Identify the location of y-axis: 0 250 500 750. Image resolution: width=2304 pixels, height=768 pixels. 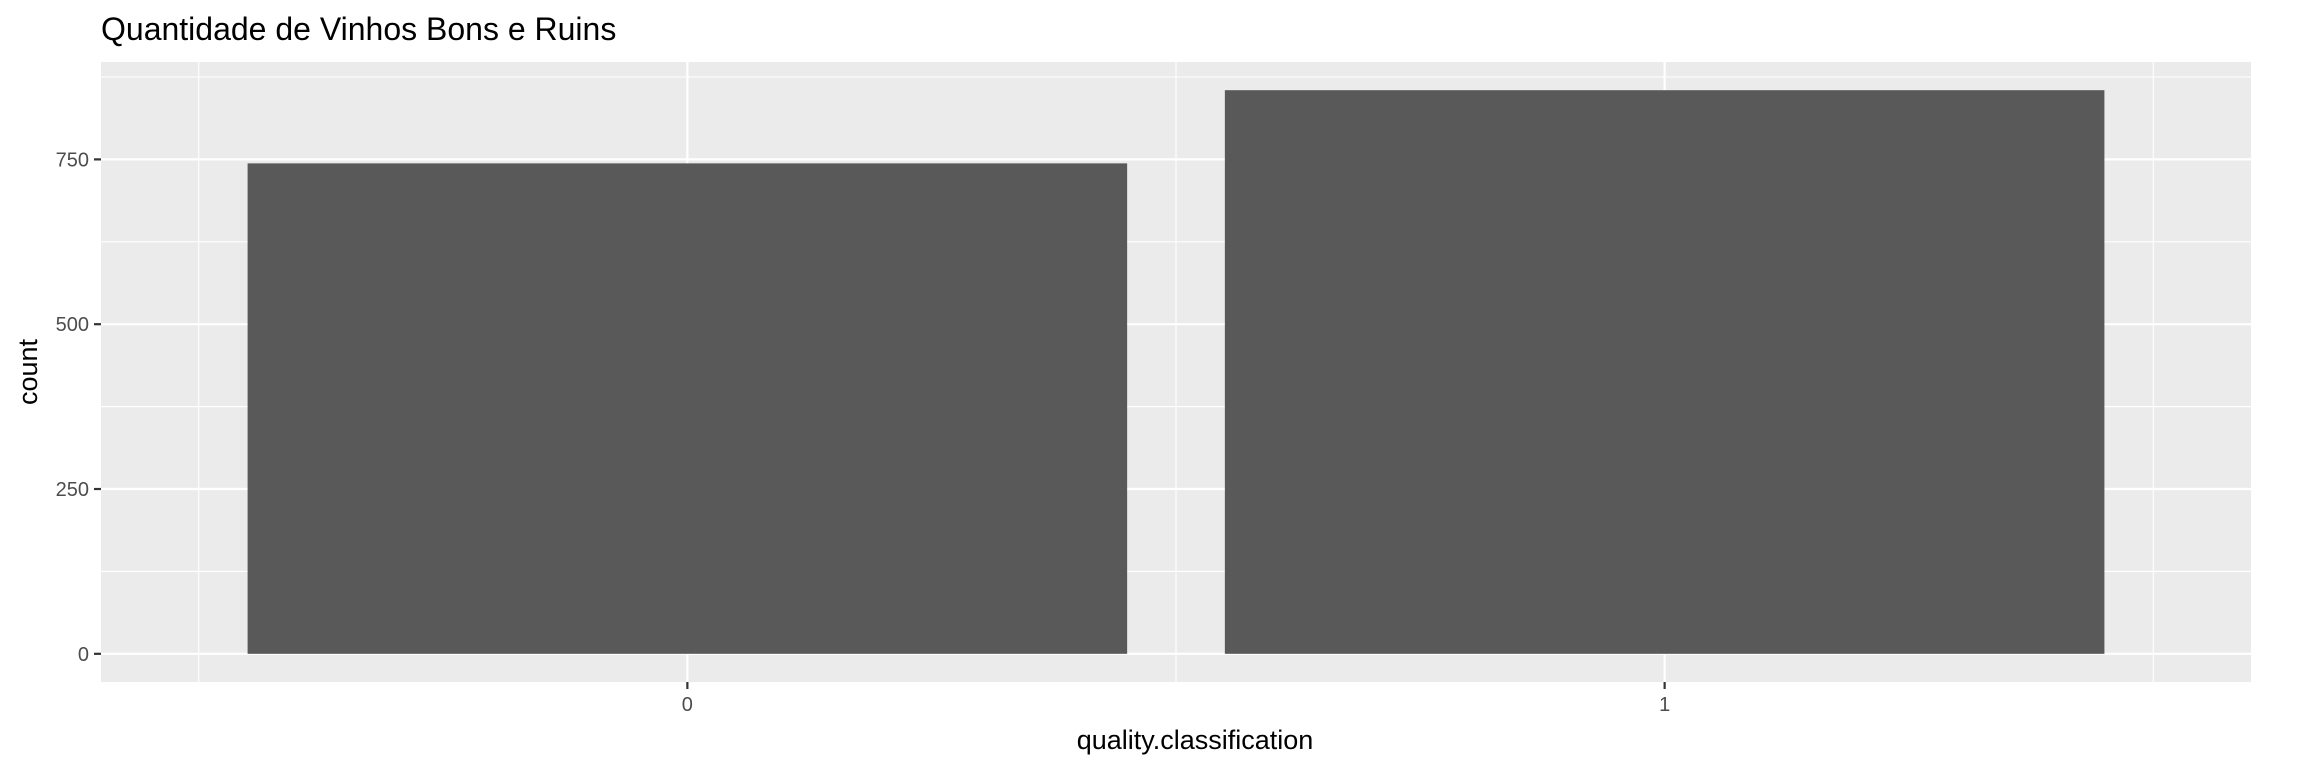
(78, 407).